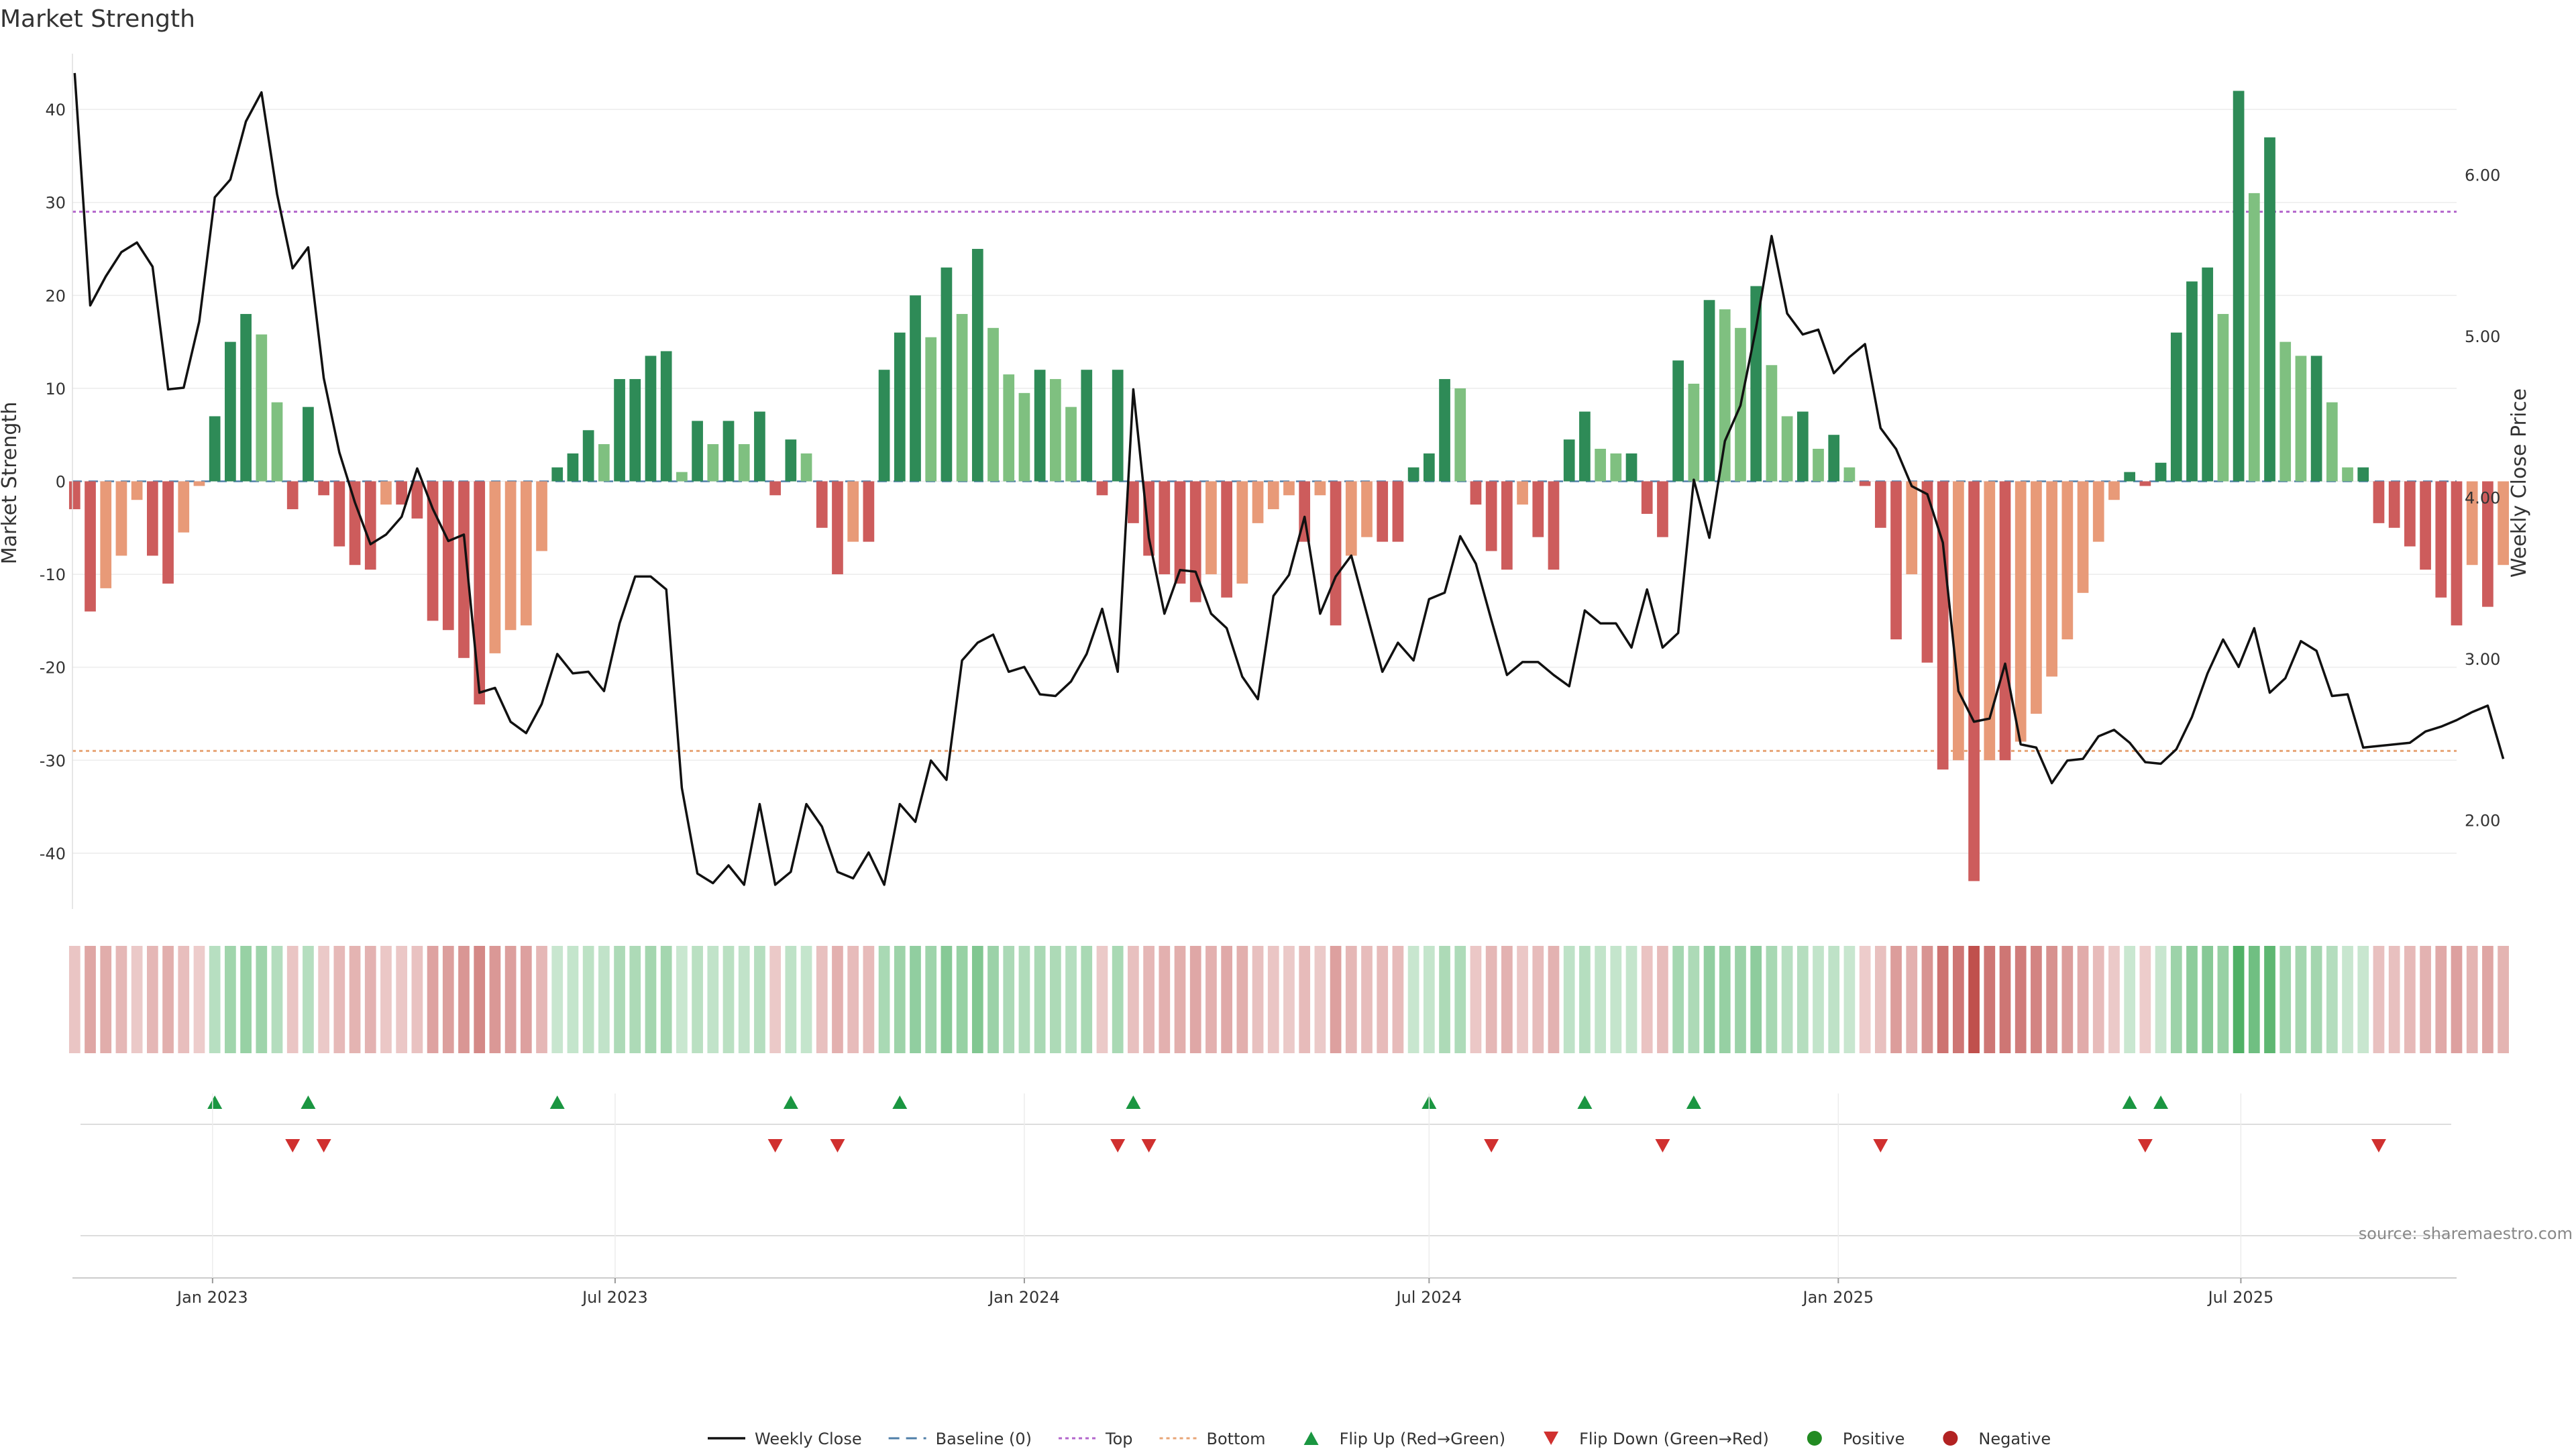 This screenshot has width=2576, height=1449. What do you see at coordinates (1423, 1439) in the screenshot?
I see `legend-label: Flip Up (Red→Green)` at bounding box center [1423, 1439].